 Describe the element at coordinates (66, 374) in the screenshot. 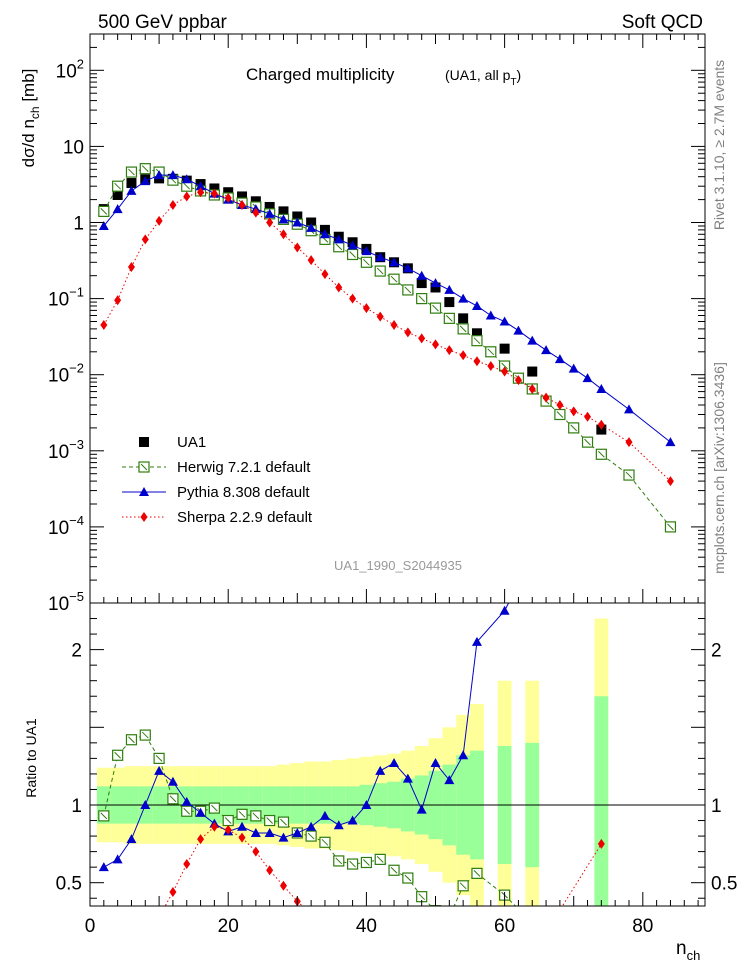

I see `main-ytick-label: 10⁻²` at that location.